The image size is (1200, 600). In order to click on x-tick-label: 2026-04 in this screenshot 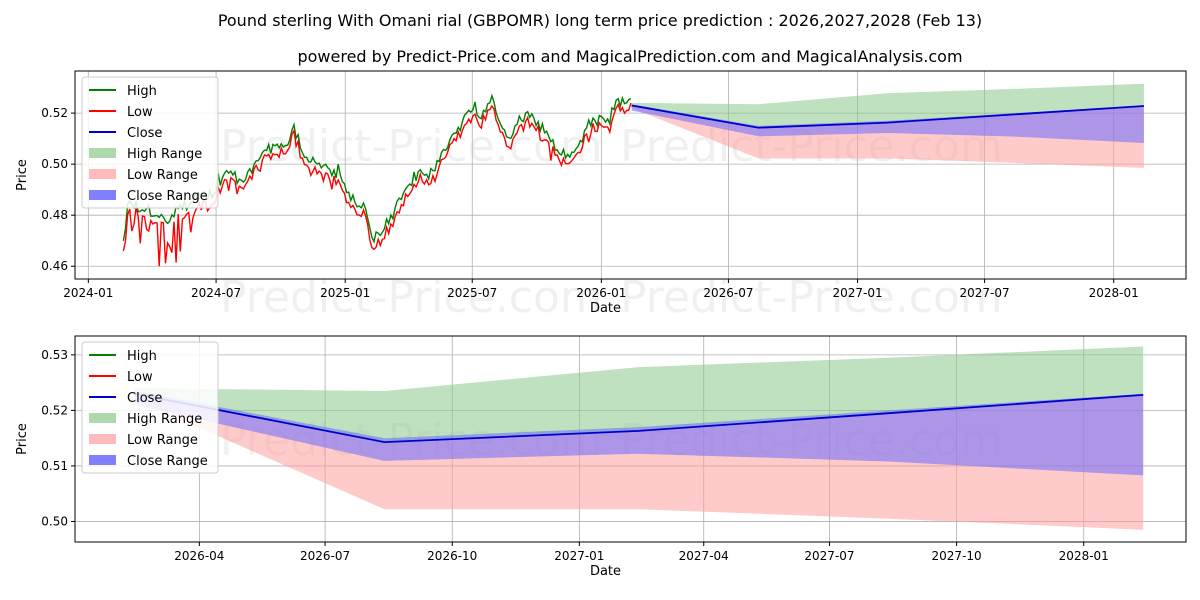, I will do `click(199, 556)`.